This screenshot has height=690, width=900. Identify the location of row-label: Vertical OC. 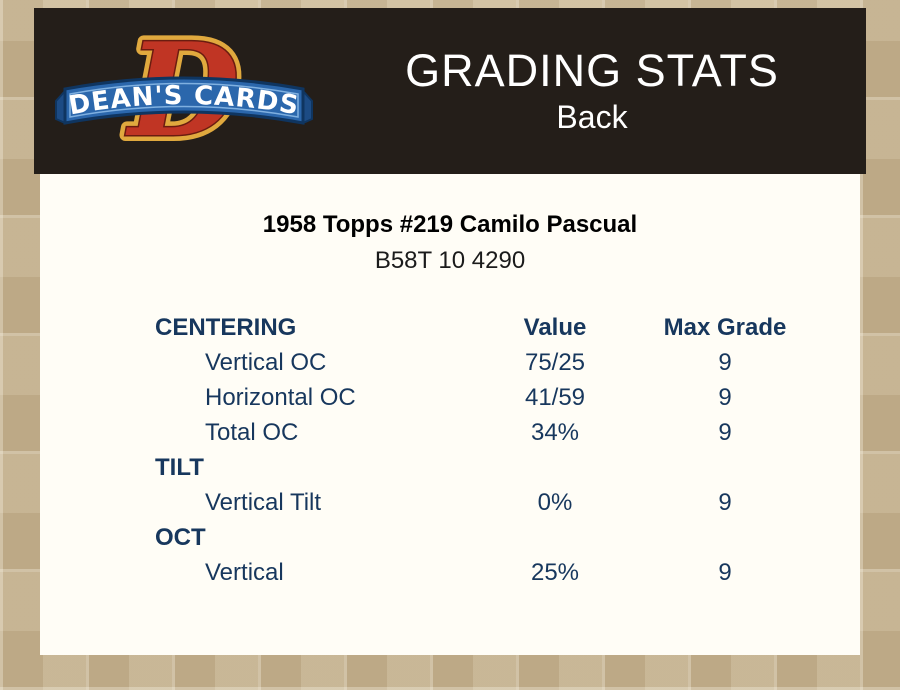
(266, 362).